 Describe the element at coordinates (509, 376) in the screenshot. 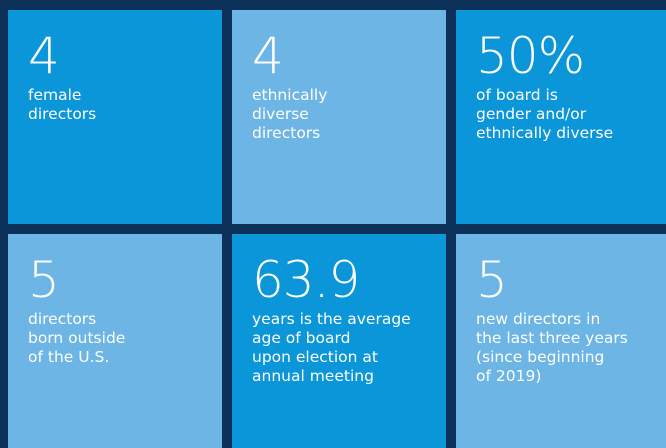

I see `stat-label: of 2019)` at that location.